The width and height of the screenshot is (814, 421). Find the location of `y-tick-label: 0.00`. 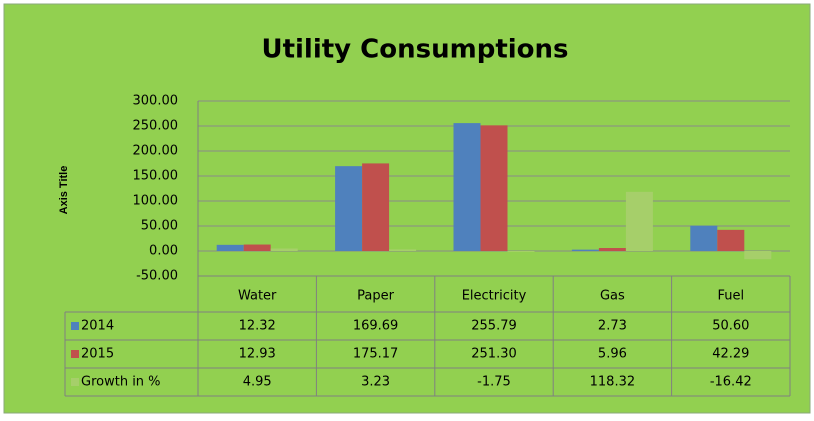

y-tick-label: 0.00 is located at coordinates (163, 251).